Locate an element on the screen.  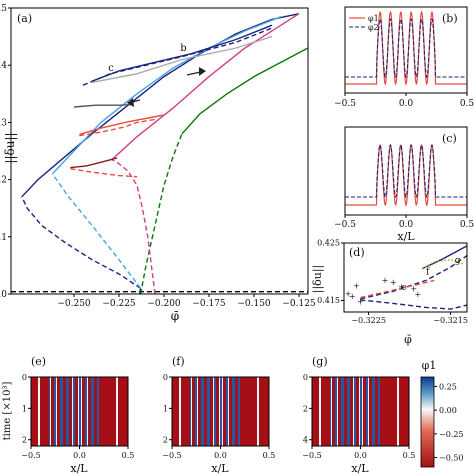
panel-e-ticks: −0.5 0.0 0.5 0 1 2 is located at coordinates (77, 416).